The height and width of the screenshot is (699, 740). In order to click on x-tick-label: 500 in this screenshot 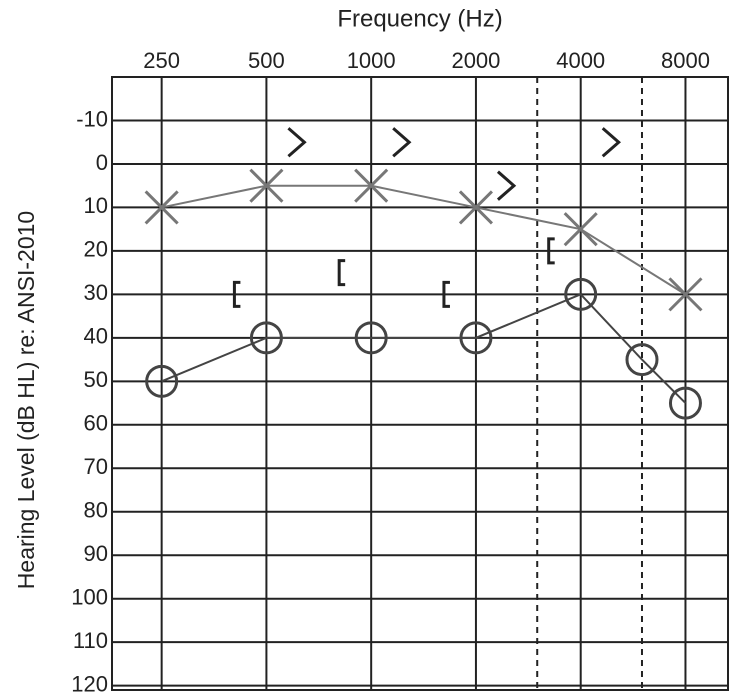, I will do `click(266, 60)`.